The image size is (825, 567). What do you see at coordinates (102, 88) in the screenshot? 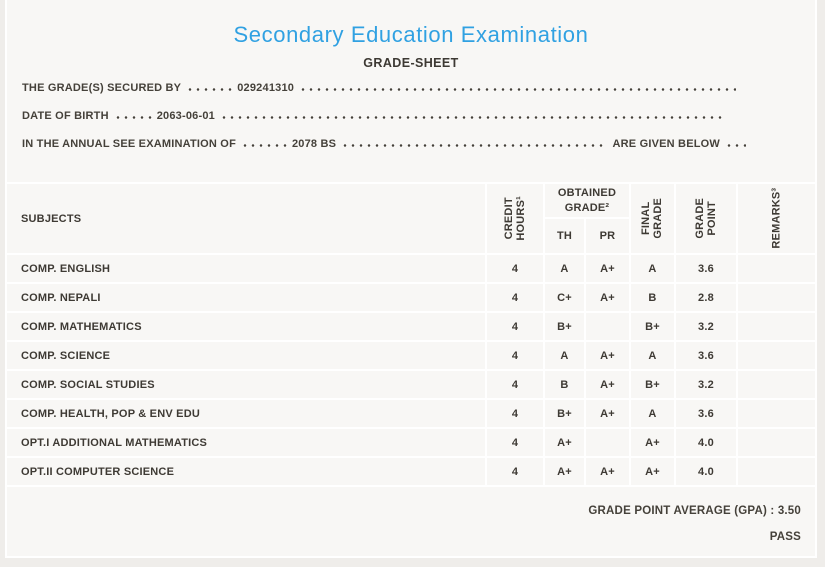
I see `secured-by-label: THE GRADE(S) SECURED BY` at bounding box center [102, 88].